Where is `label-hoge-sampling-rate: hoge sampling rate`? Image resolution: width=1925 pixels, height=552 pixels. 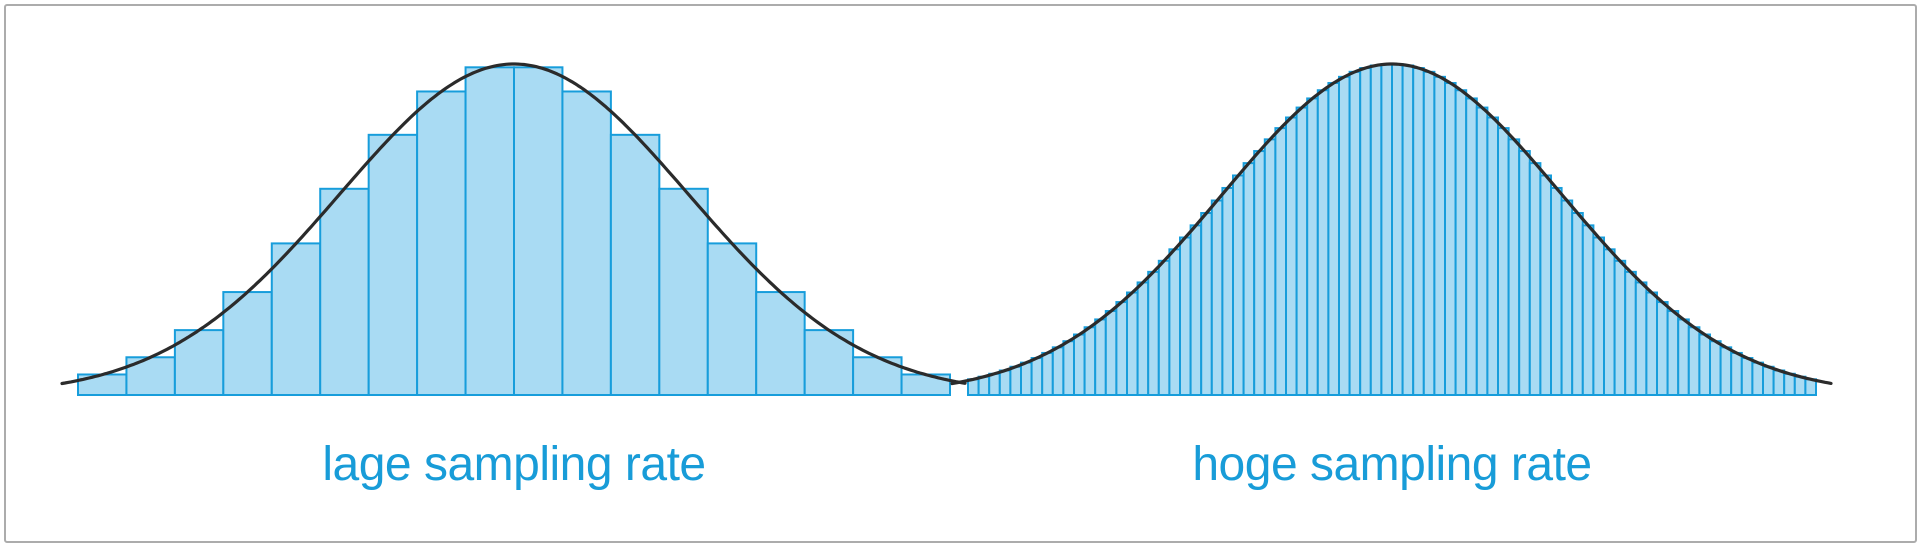 label-hoge-sampling-rate: hoge sampling rate is located at coordinates (1392, 464).